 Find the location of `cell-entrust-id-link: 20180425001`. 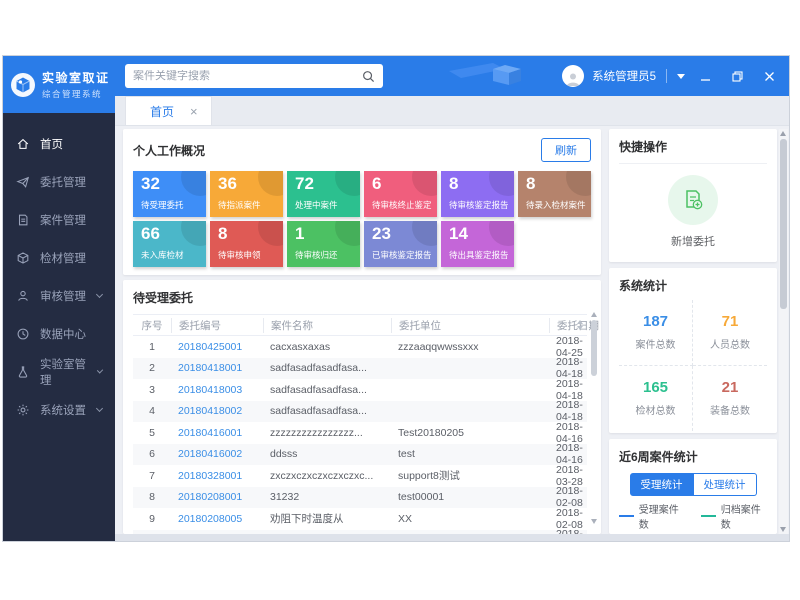

cell-entrust-id-link: 20180425001 is located at coordinates (210, 346).